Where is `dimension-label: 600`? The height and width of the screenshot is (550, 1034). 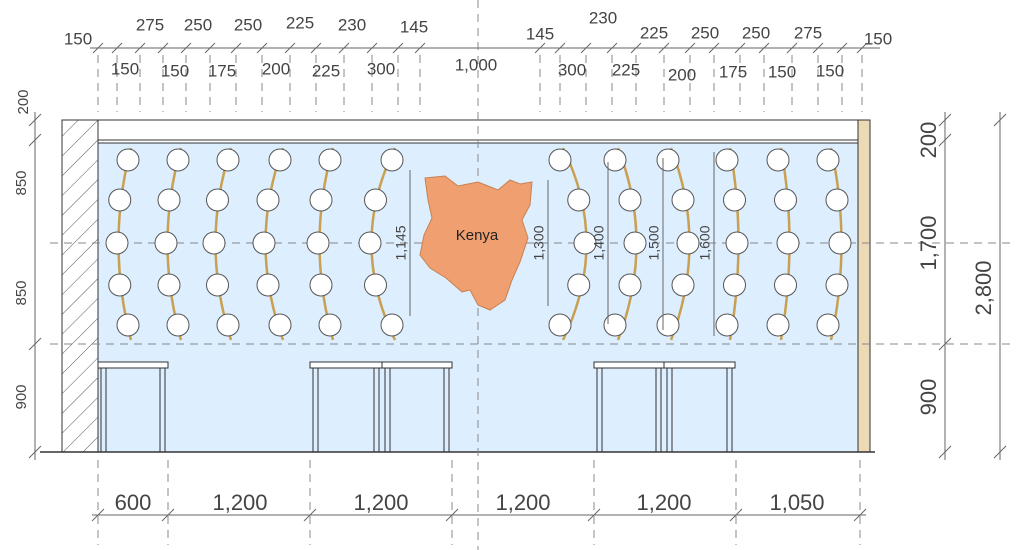 dimension-label: 600 is located at coordinates (133, 502).